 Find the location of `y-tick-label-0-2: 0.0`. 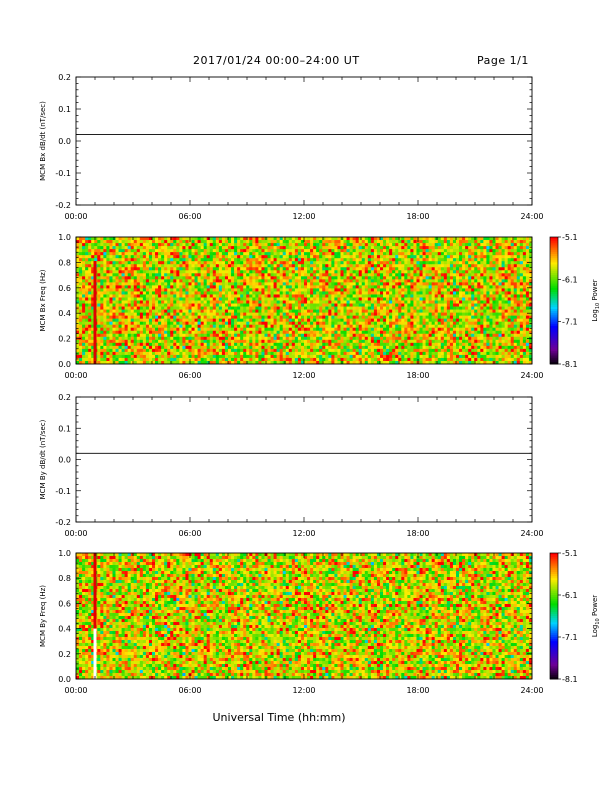

y-tick-label-0-2: 0.0 is located at coordinates (64, 141).